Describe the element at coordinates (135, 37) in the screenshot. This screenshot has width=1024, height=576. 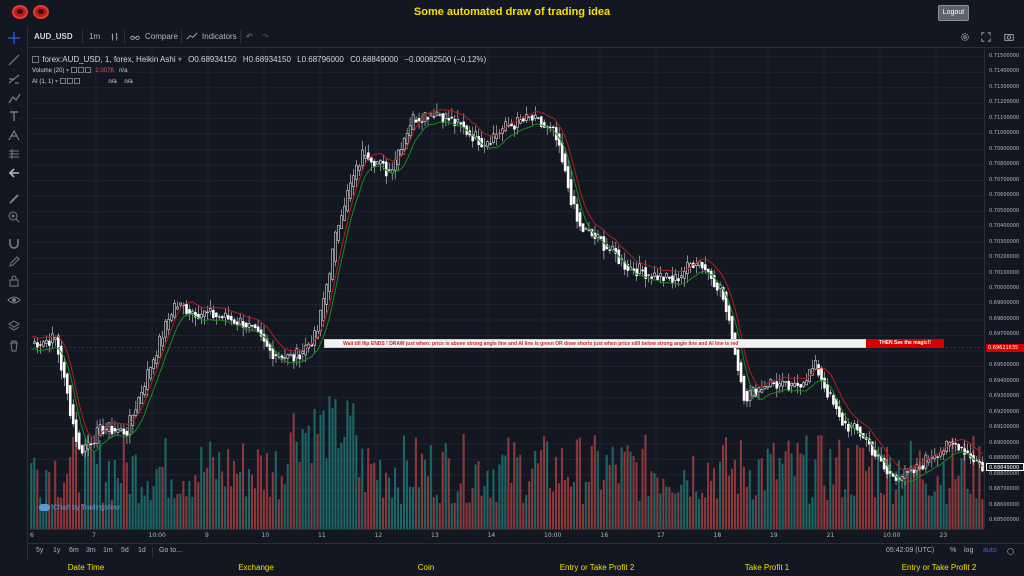
I see `compare-icon` at that location.